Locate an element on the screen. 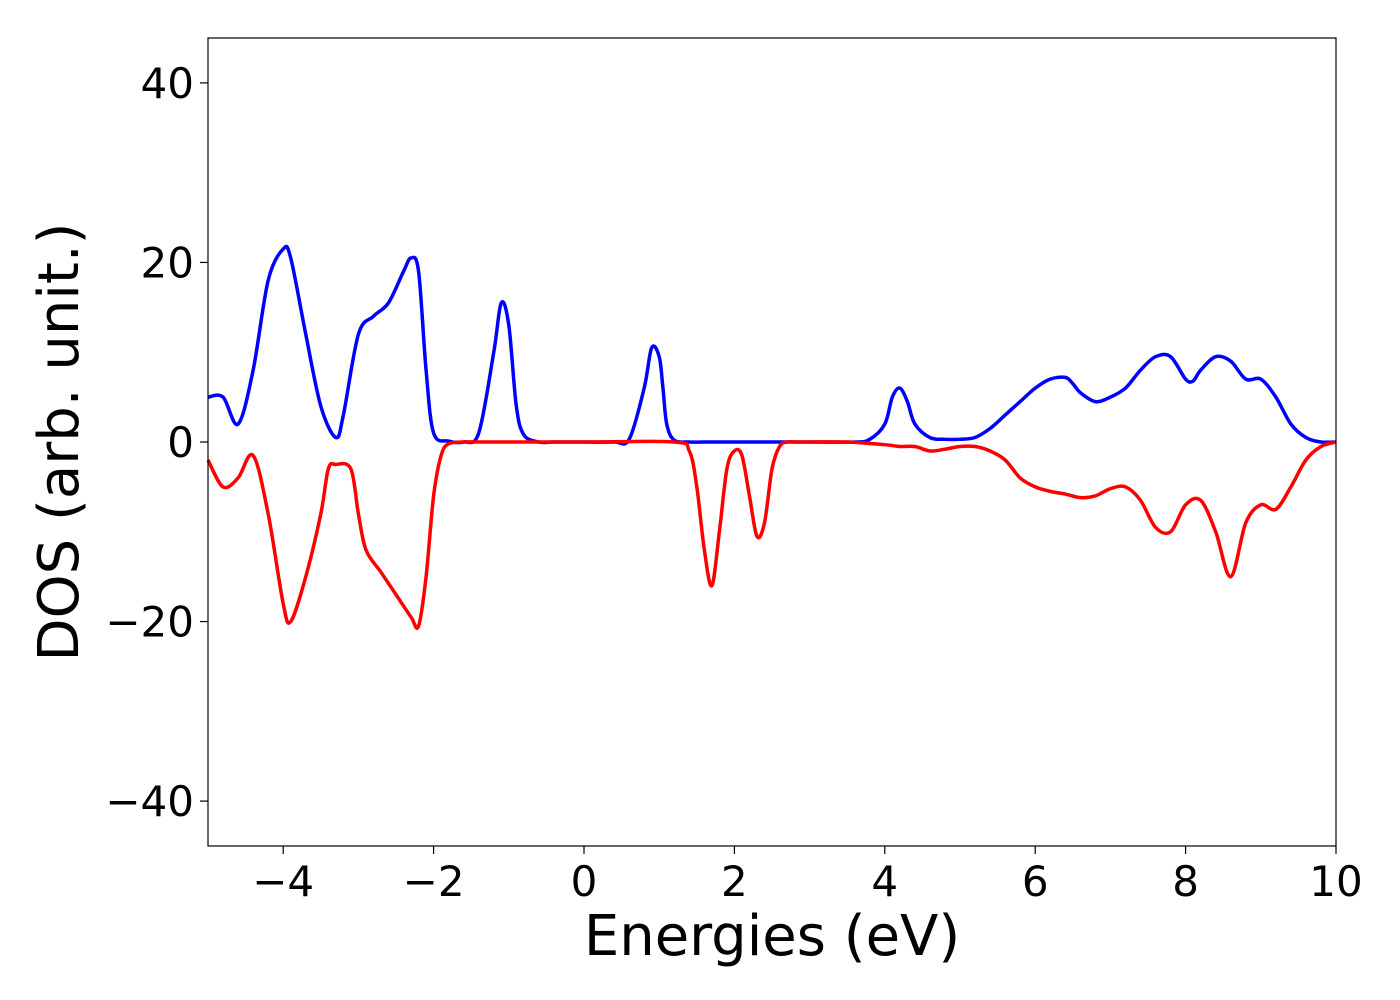 The image size is (1400, 1000). y-tick-label: 0 is located at coordinates (180, 442).